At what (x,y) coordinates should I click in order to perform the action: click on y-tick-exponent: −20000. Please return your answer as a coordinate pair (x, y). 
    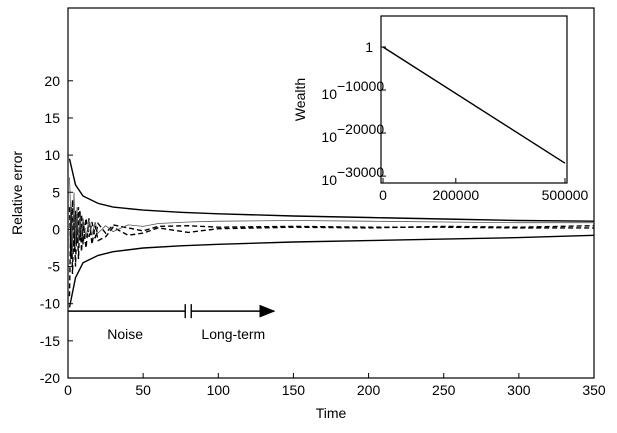
    Looking at the image, I should click on (360, 129).